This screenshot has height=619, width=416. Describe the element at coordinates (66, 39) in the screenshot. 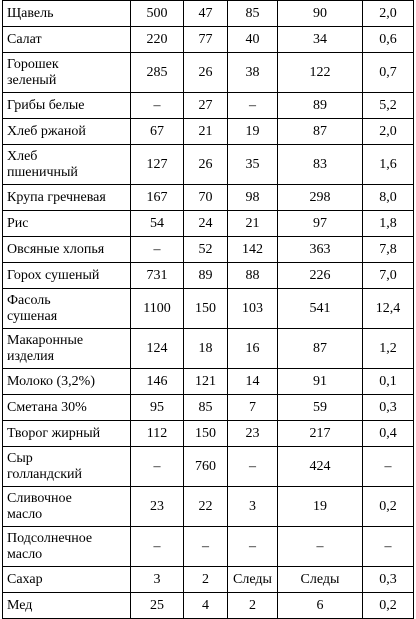

I see `product-name: Салат` at that location.